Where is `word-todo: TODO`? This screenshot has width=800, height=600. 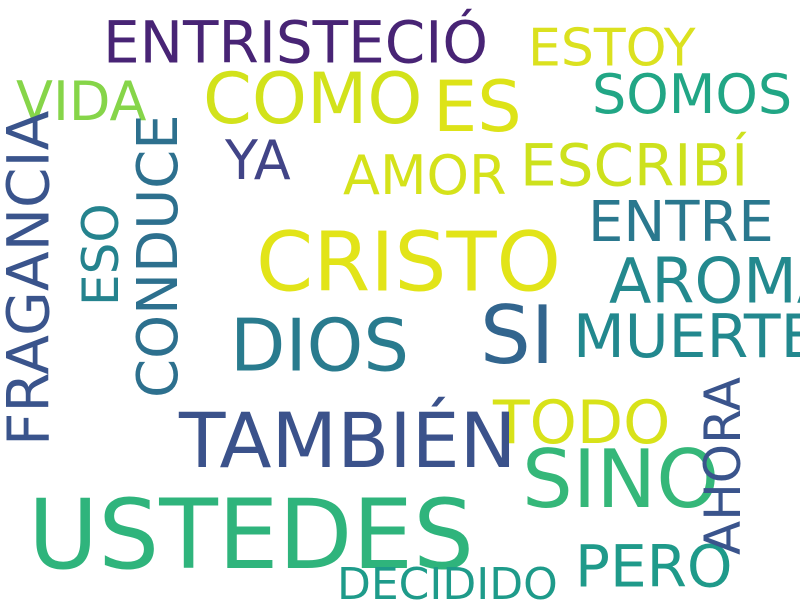 word-todo: TODO is located at coordinates (582, 423).